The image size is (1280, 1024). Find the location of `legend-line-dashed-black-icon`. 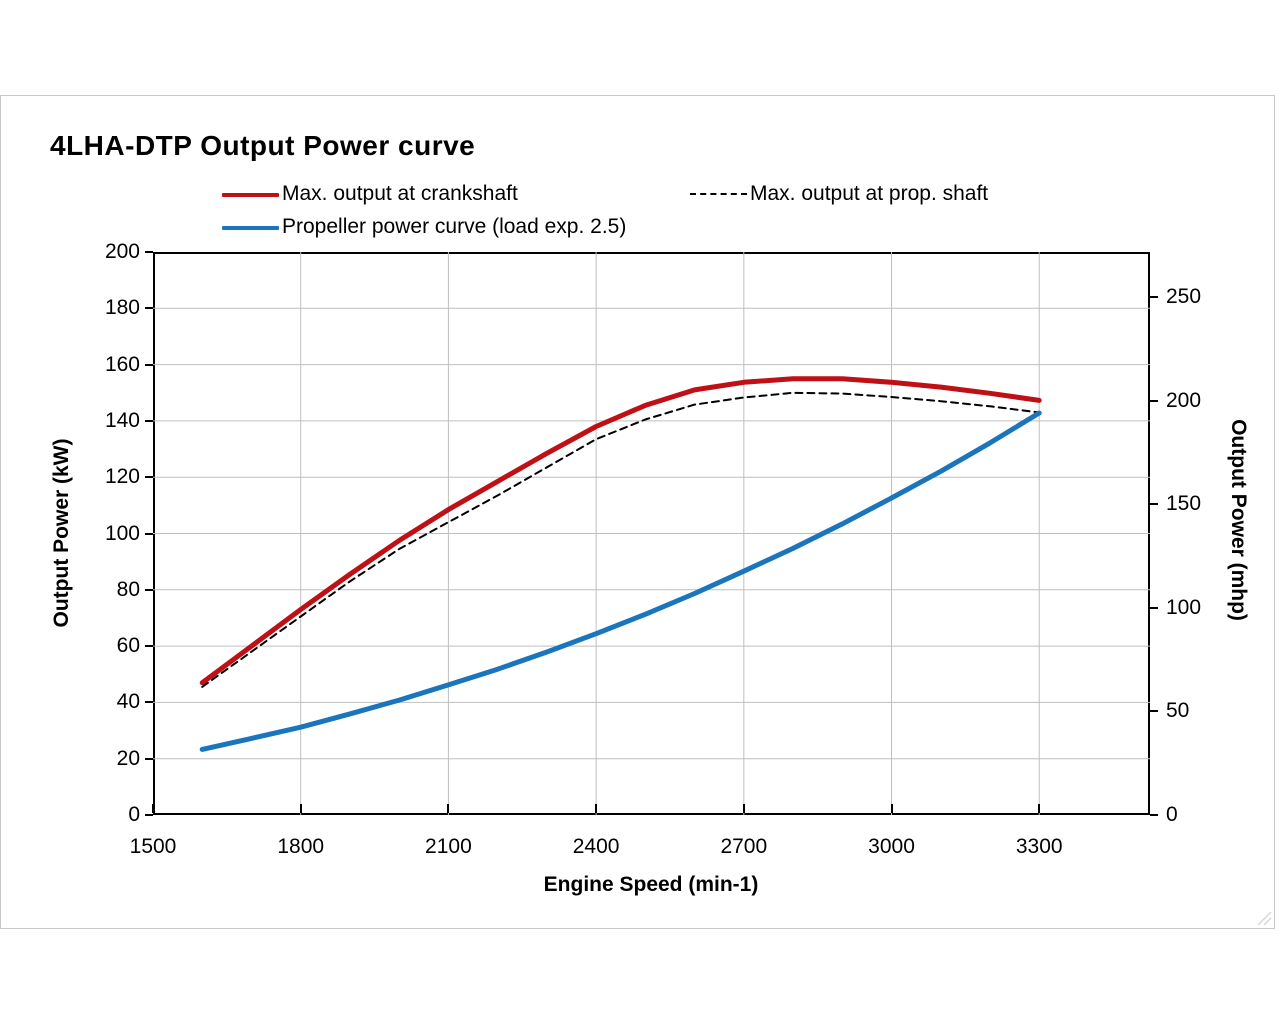

legend-line-dashed-black-icon is located at coordinates (718, 194).